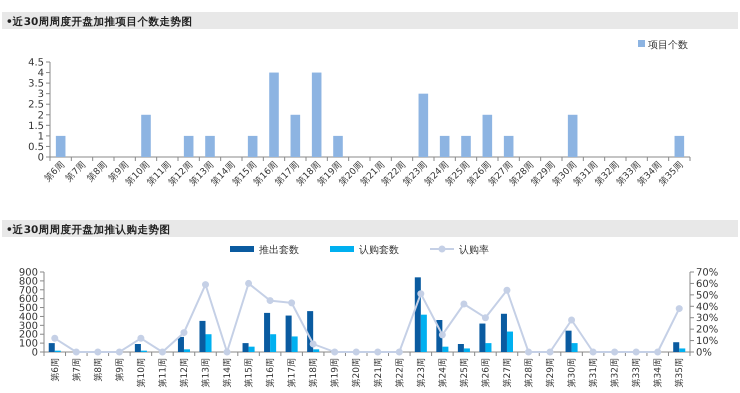 The image size is (740, 393). I want to click on x-tick-label: 第32周, so click(615, 373).